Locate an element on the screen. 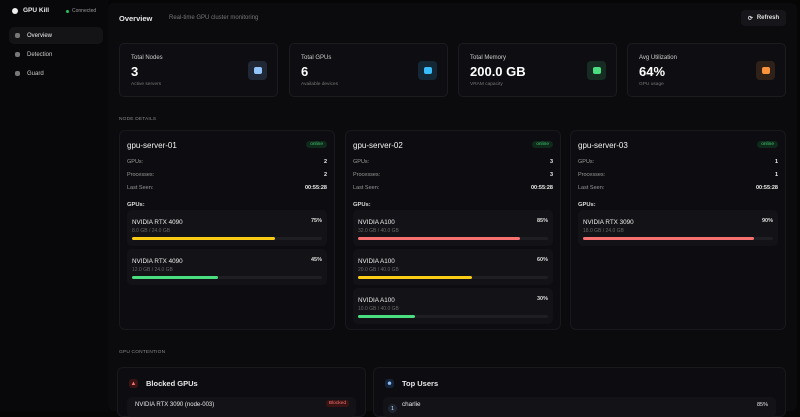 The image size is (800, 417). top-users-card: ☻ Top Users 1 charlie 85% is located at coordinates (579, 392).